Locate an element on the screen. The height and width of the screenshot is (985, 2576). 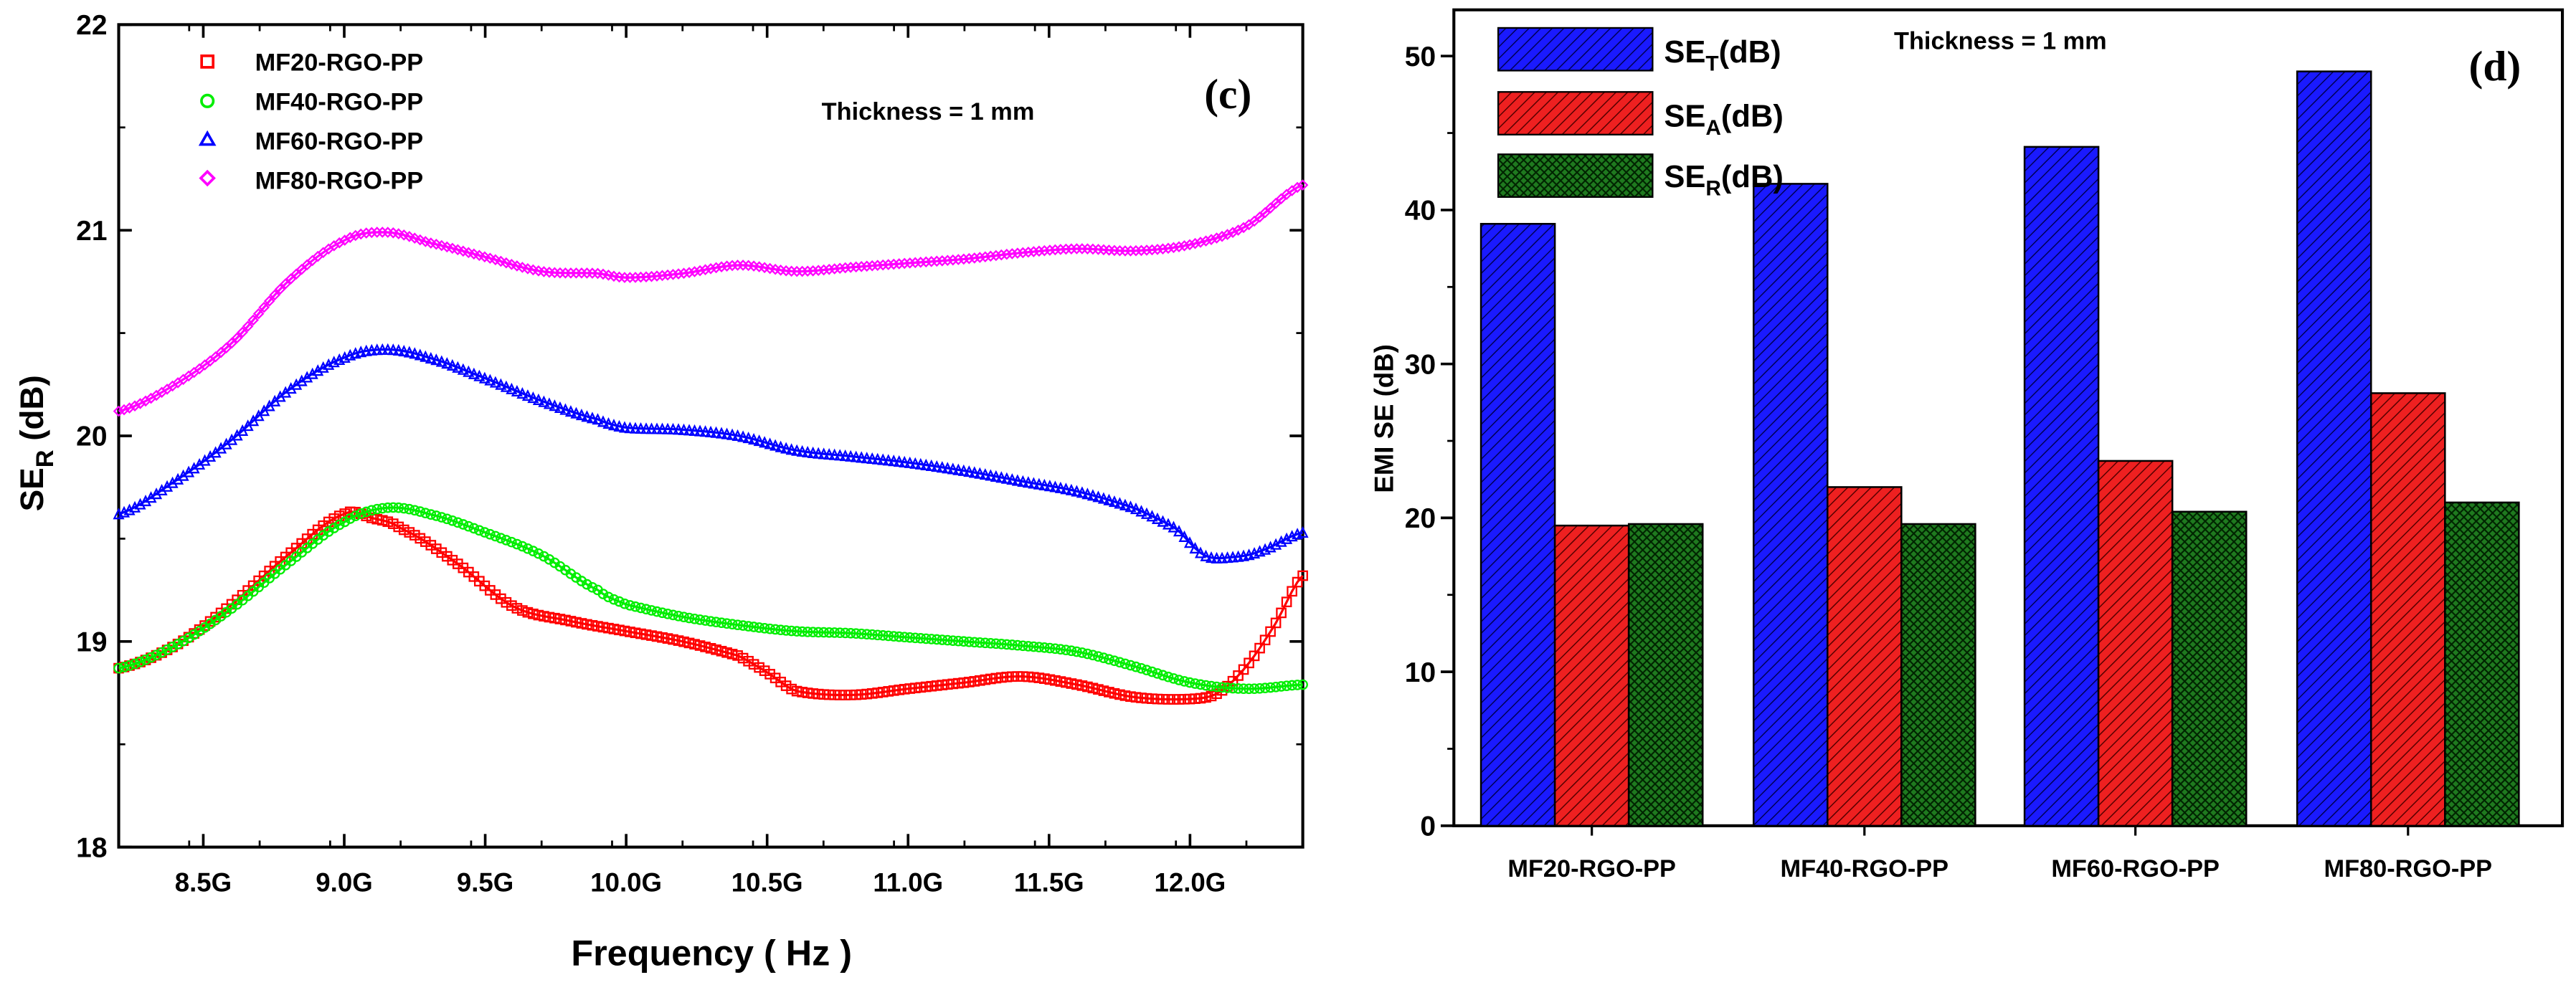
x-tick-label: 11.0G is located at coordinates (908, 882).